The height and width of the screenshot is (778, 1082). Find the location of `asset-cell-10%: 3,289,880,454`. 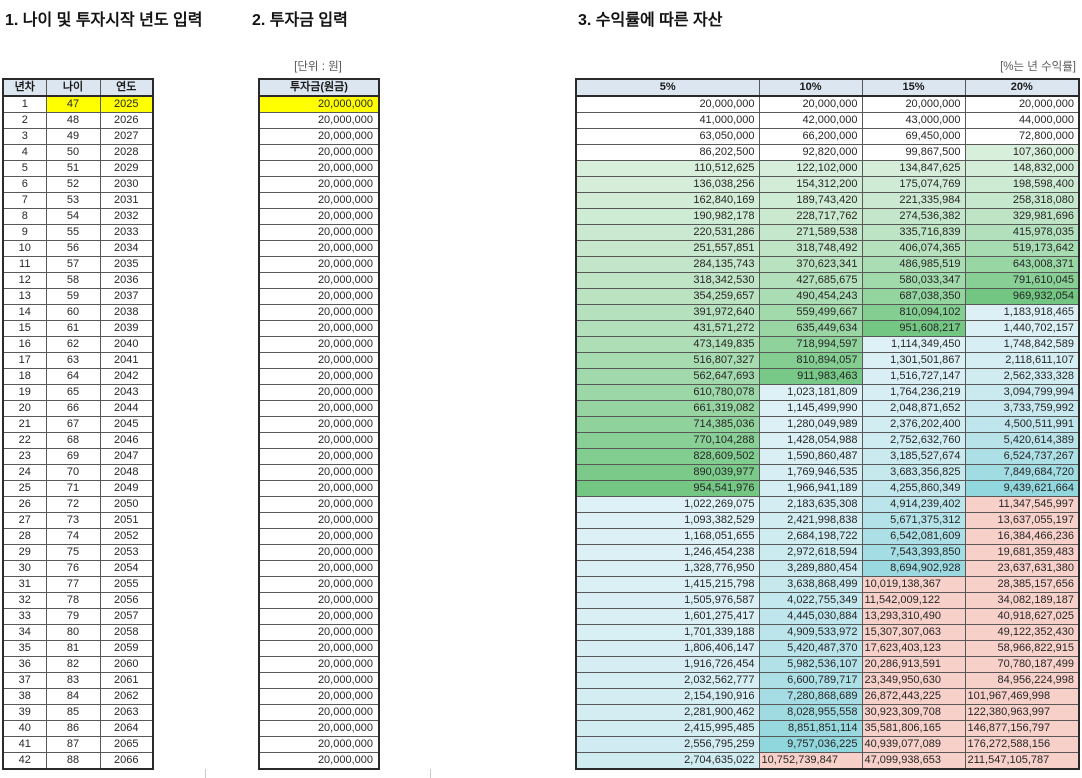

asset-cell-10%: 3,289,880,454 is located at coordinates (810, 568).